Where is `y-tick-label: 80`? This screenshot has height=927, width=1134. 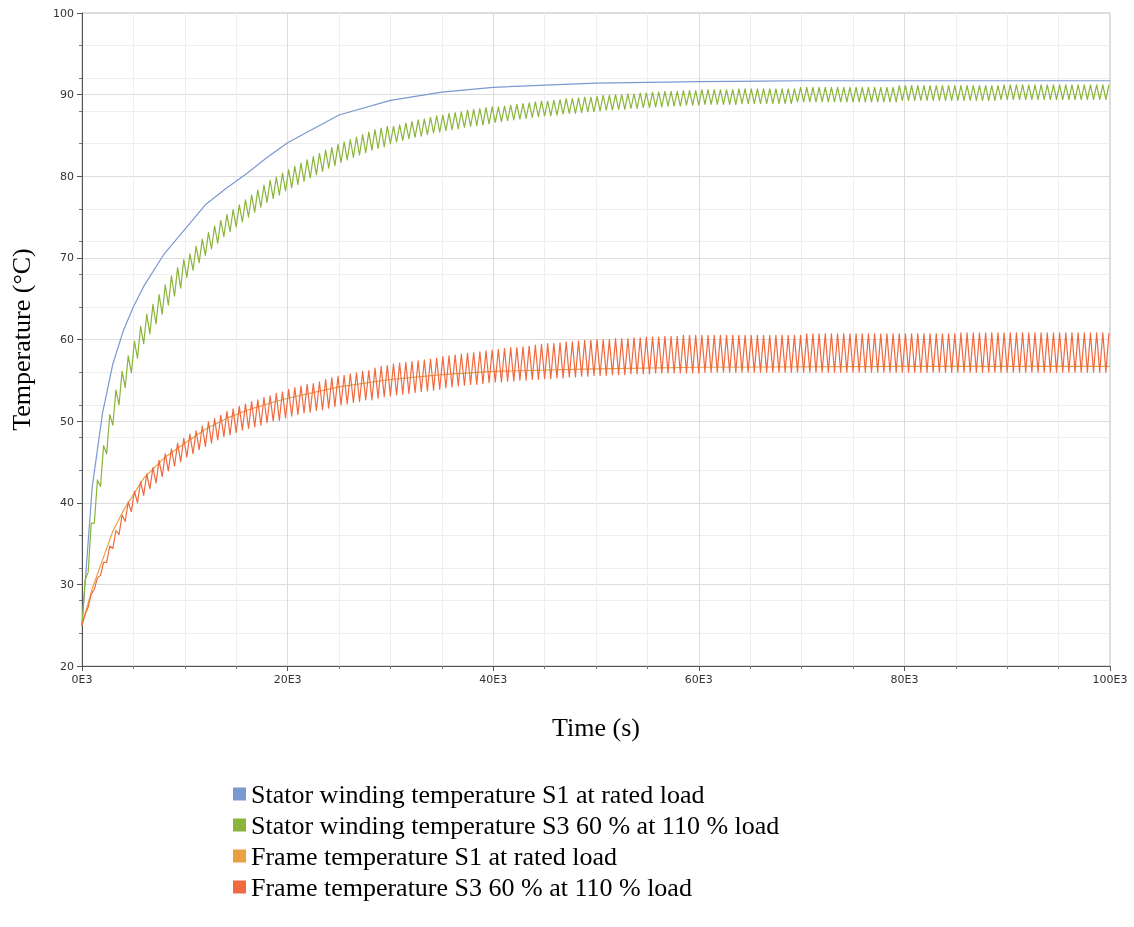 y-tick-label: 80 is located at coordinates (67, 176).